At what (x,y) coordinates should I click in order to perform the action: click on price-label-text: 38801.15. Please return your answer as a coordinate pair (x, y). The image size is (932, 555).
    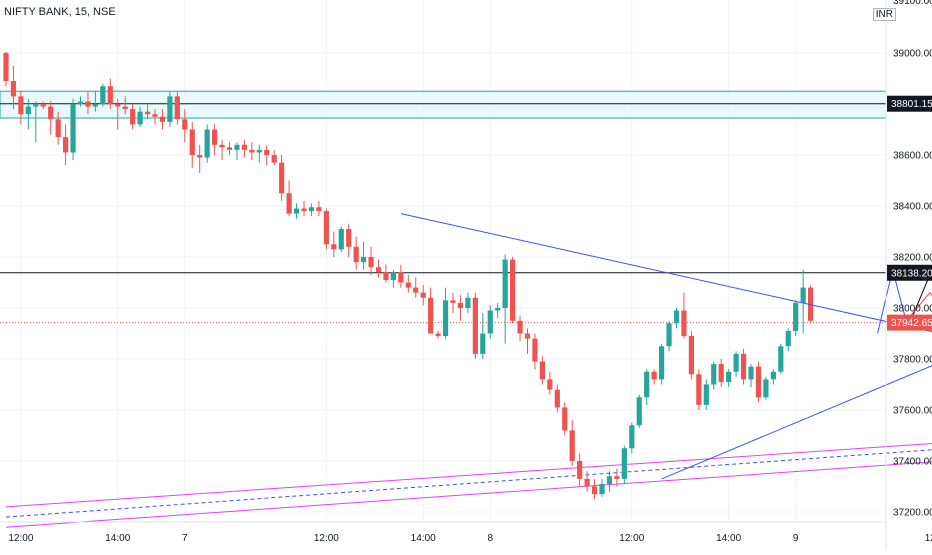
    Looking at the image, I should click on (911, 104).